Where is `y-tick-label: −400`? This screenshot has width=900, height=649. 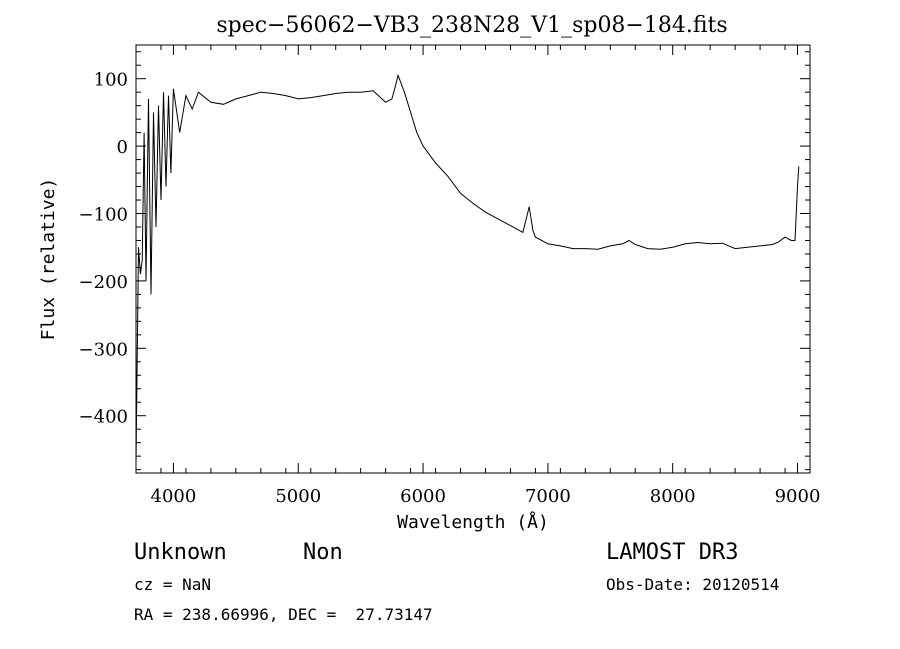
y-tick-label: −400 is located at coordinates (103, 417).